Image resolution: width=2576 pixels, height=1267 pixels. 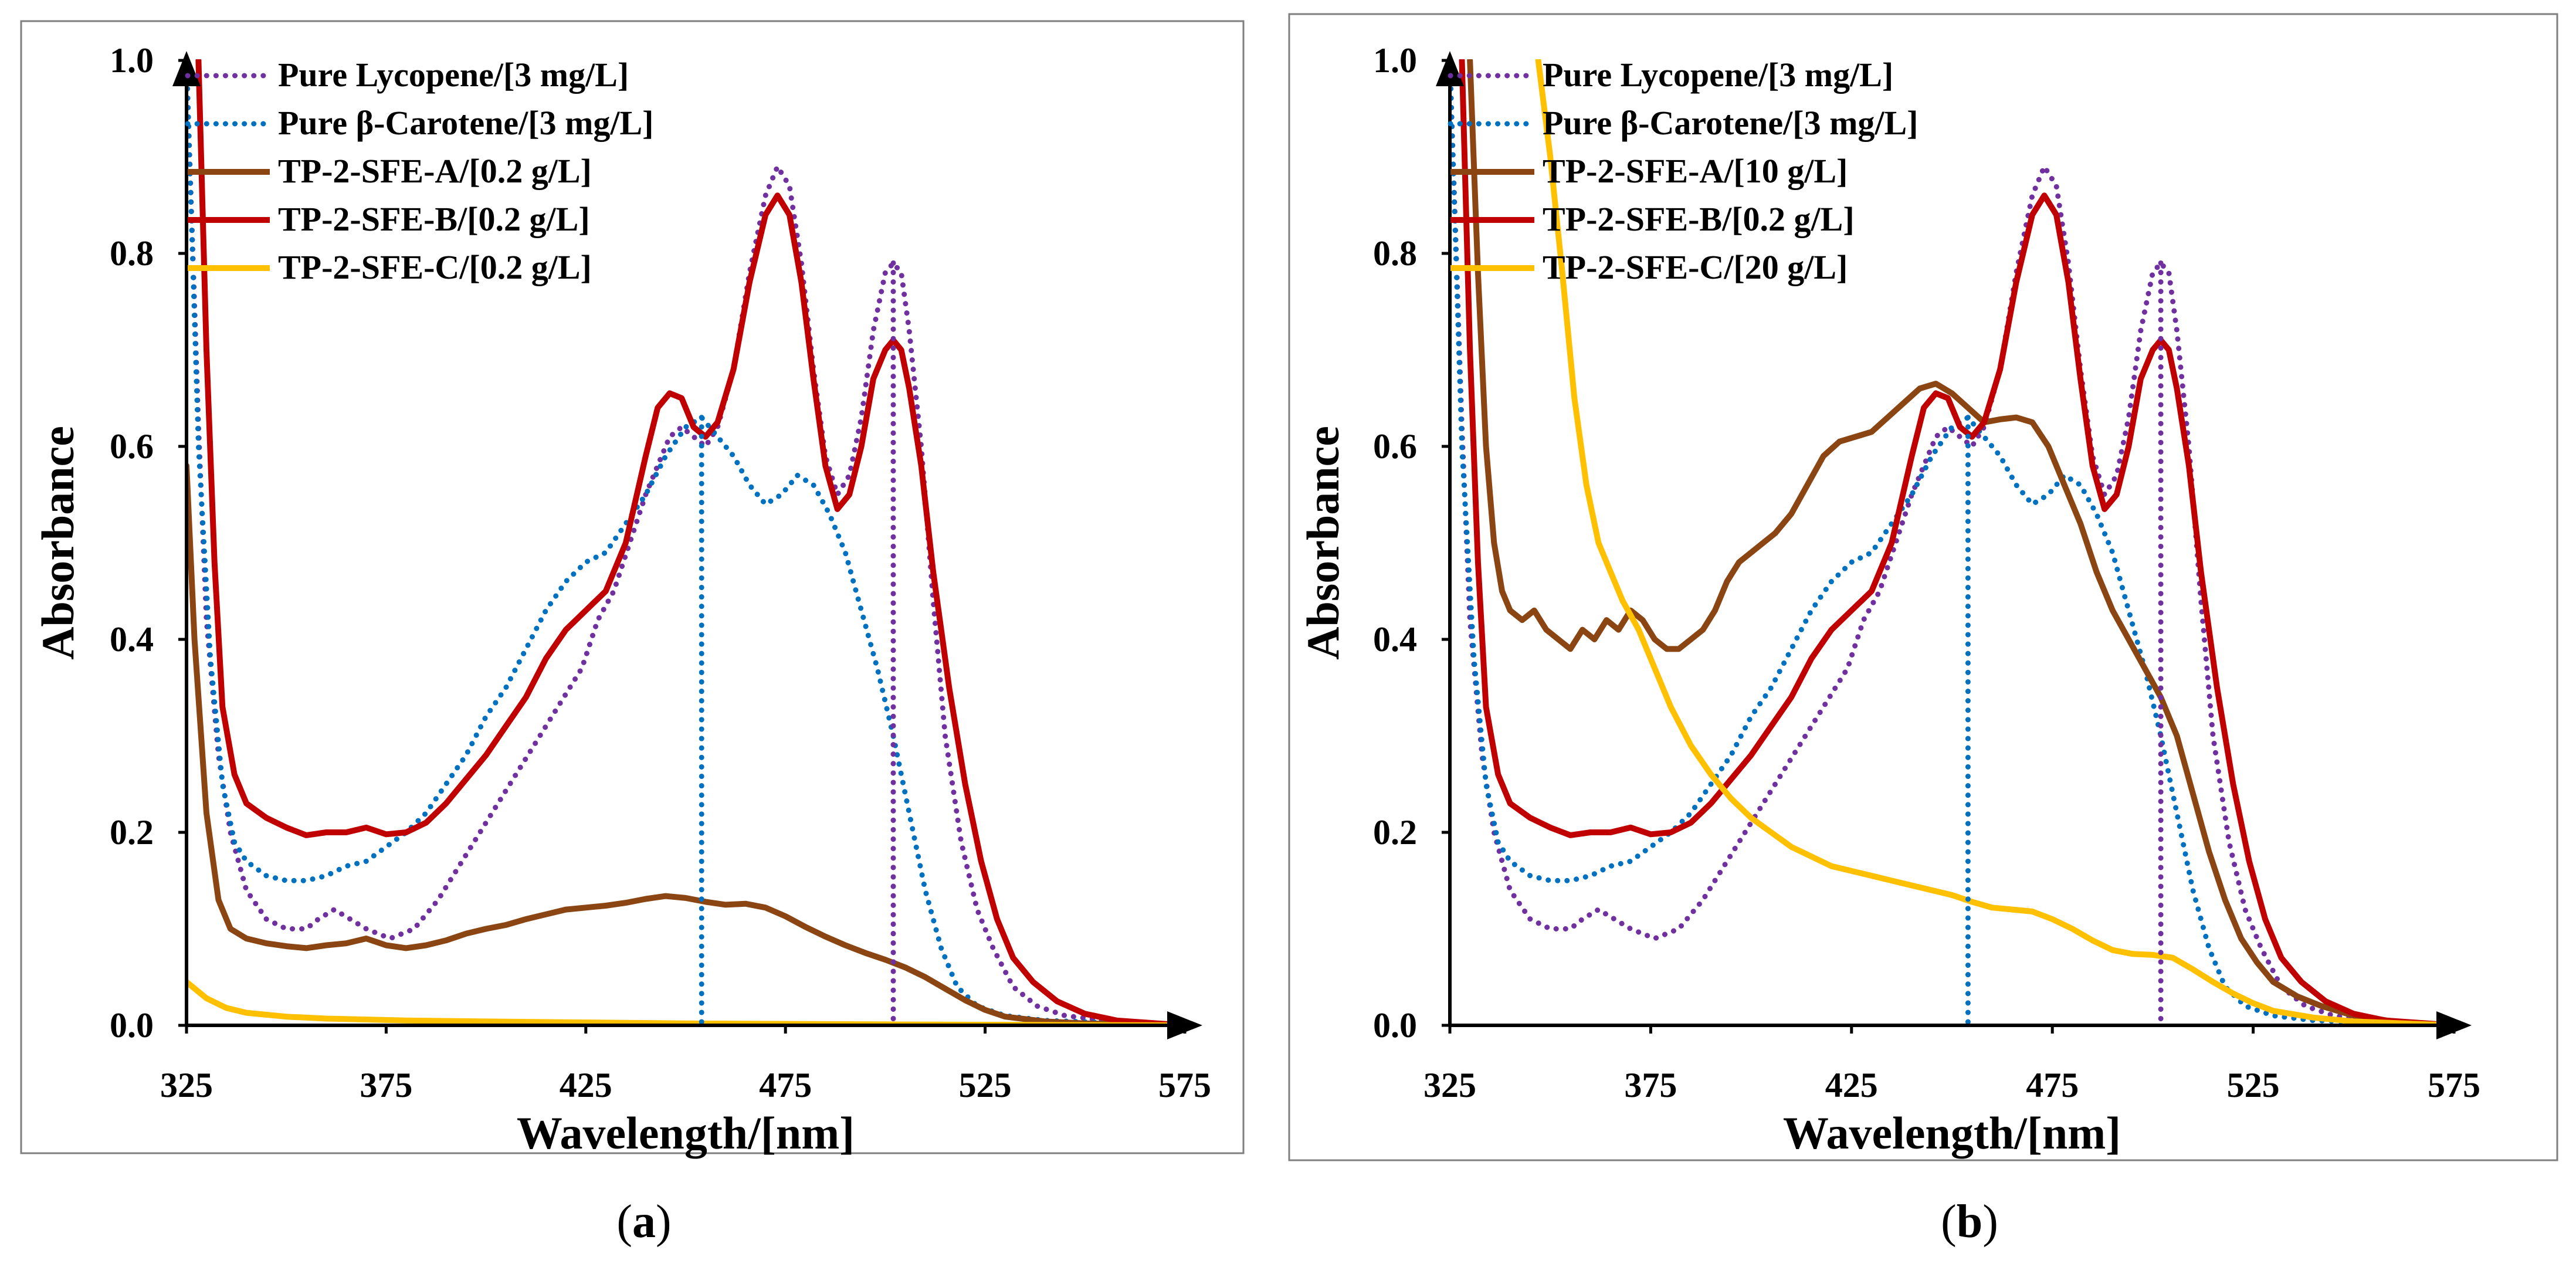 What do you see at coordinates (644, 1222) in the screenshot?
I see `panel-label-a: (a)` at bounding box center [644, 1222].